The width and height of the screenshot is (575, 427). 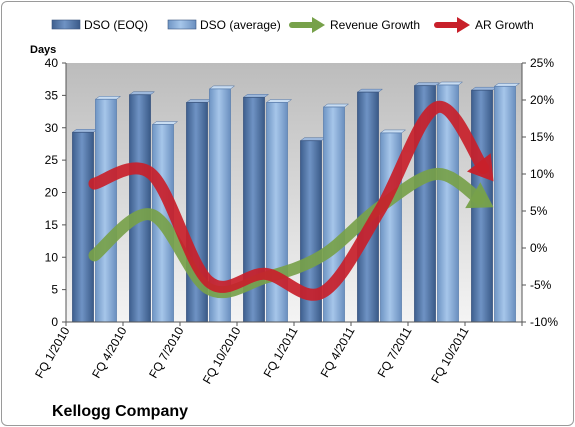 What do you see at coordinates (542, 137) in the screenshot?
I see `right-tick-label: 15%` at bounding box center [542, 137].